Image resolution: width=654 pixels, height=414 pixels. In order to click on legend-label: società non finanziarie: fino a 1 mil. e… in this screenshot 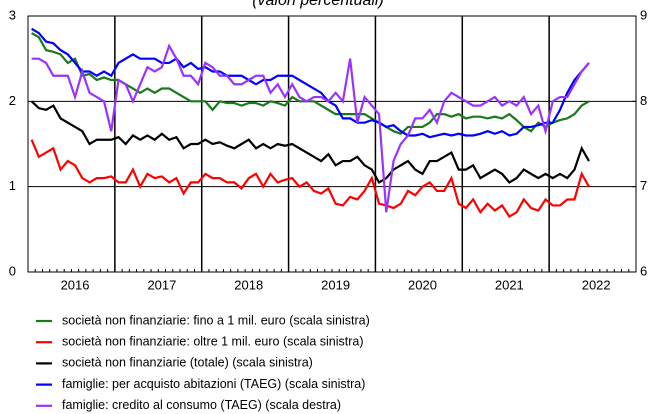, I will do `click(216, 320)`.